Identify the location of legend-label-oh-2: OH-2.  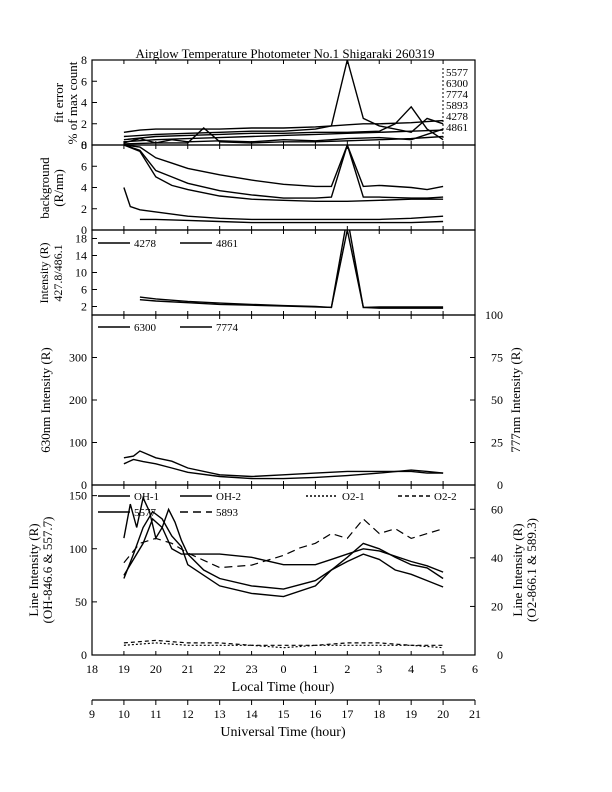
(228, 497).